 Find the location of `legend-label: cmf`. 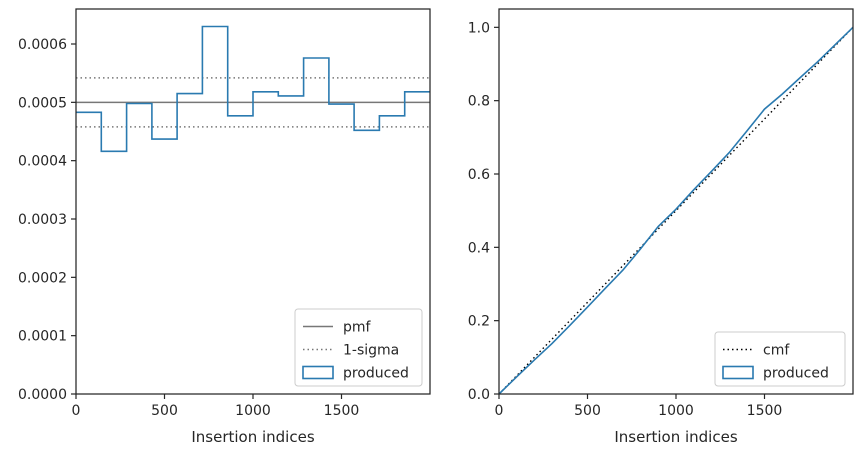

legend-label: cmf is located at coordinates (776, 351).